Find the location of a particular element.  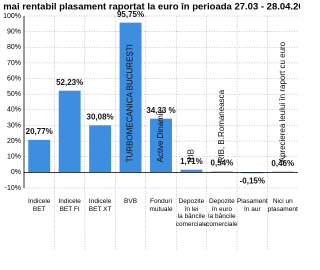

y-tick-label: 90% is located at coordinates (14, 31).